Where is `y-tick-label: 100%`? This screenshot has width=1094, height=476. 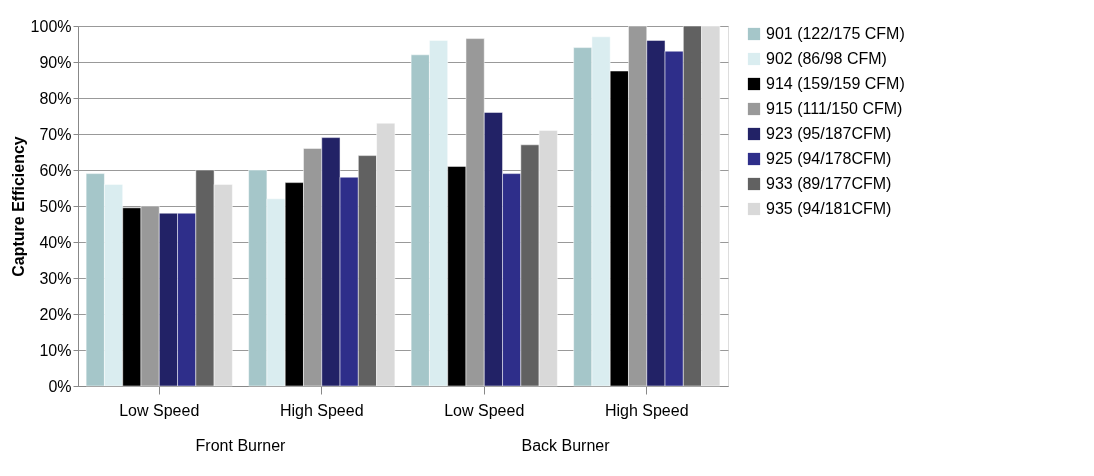 y-tick-label: 100% is located at coordinates (51, 26).